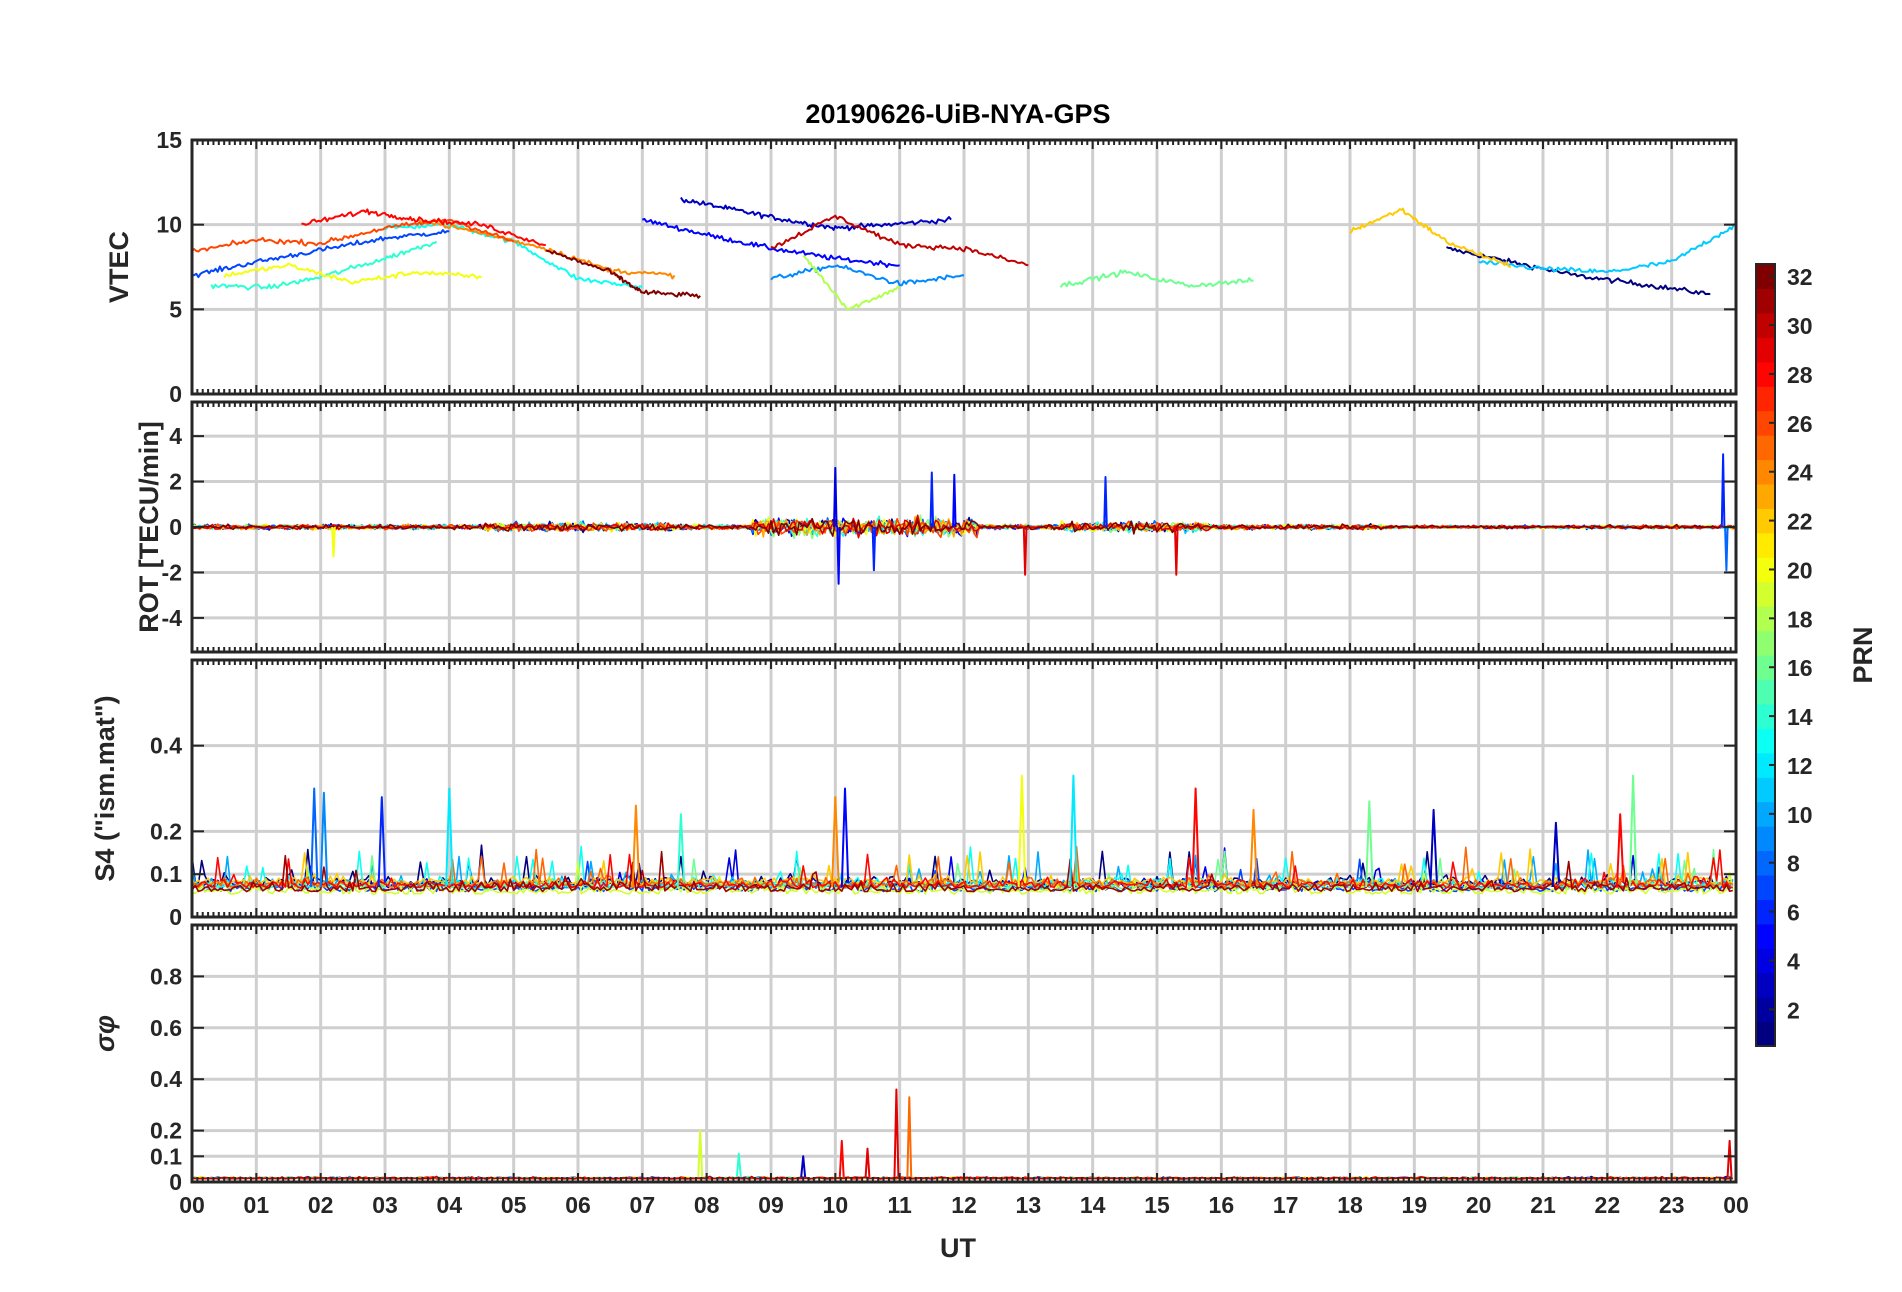 The height and width of the screenshot is (1292, 1902). What do you see at coordinates (900, 1205) in the screenshot?
I see `x-tick-label: 11` at bounding box center [900, 1205].